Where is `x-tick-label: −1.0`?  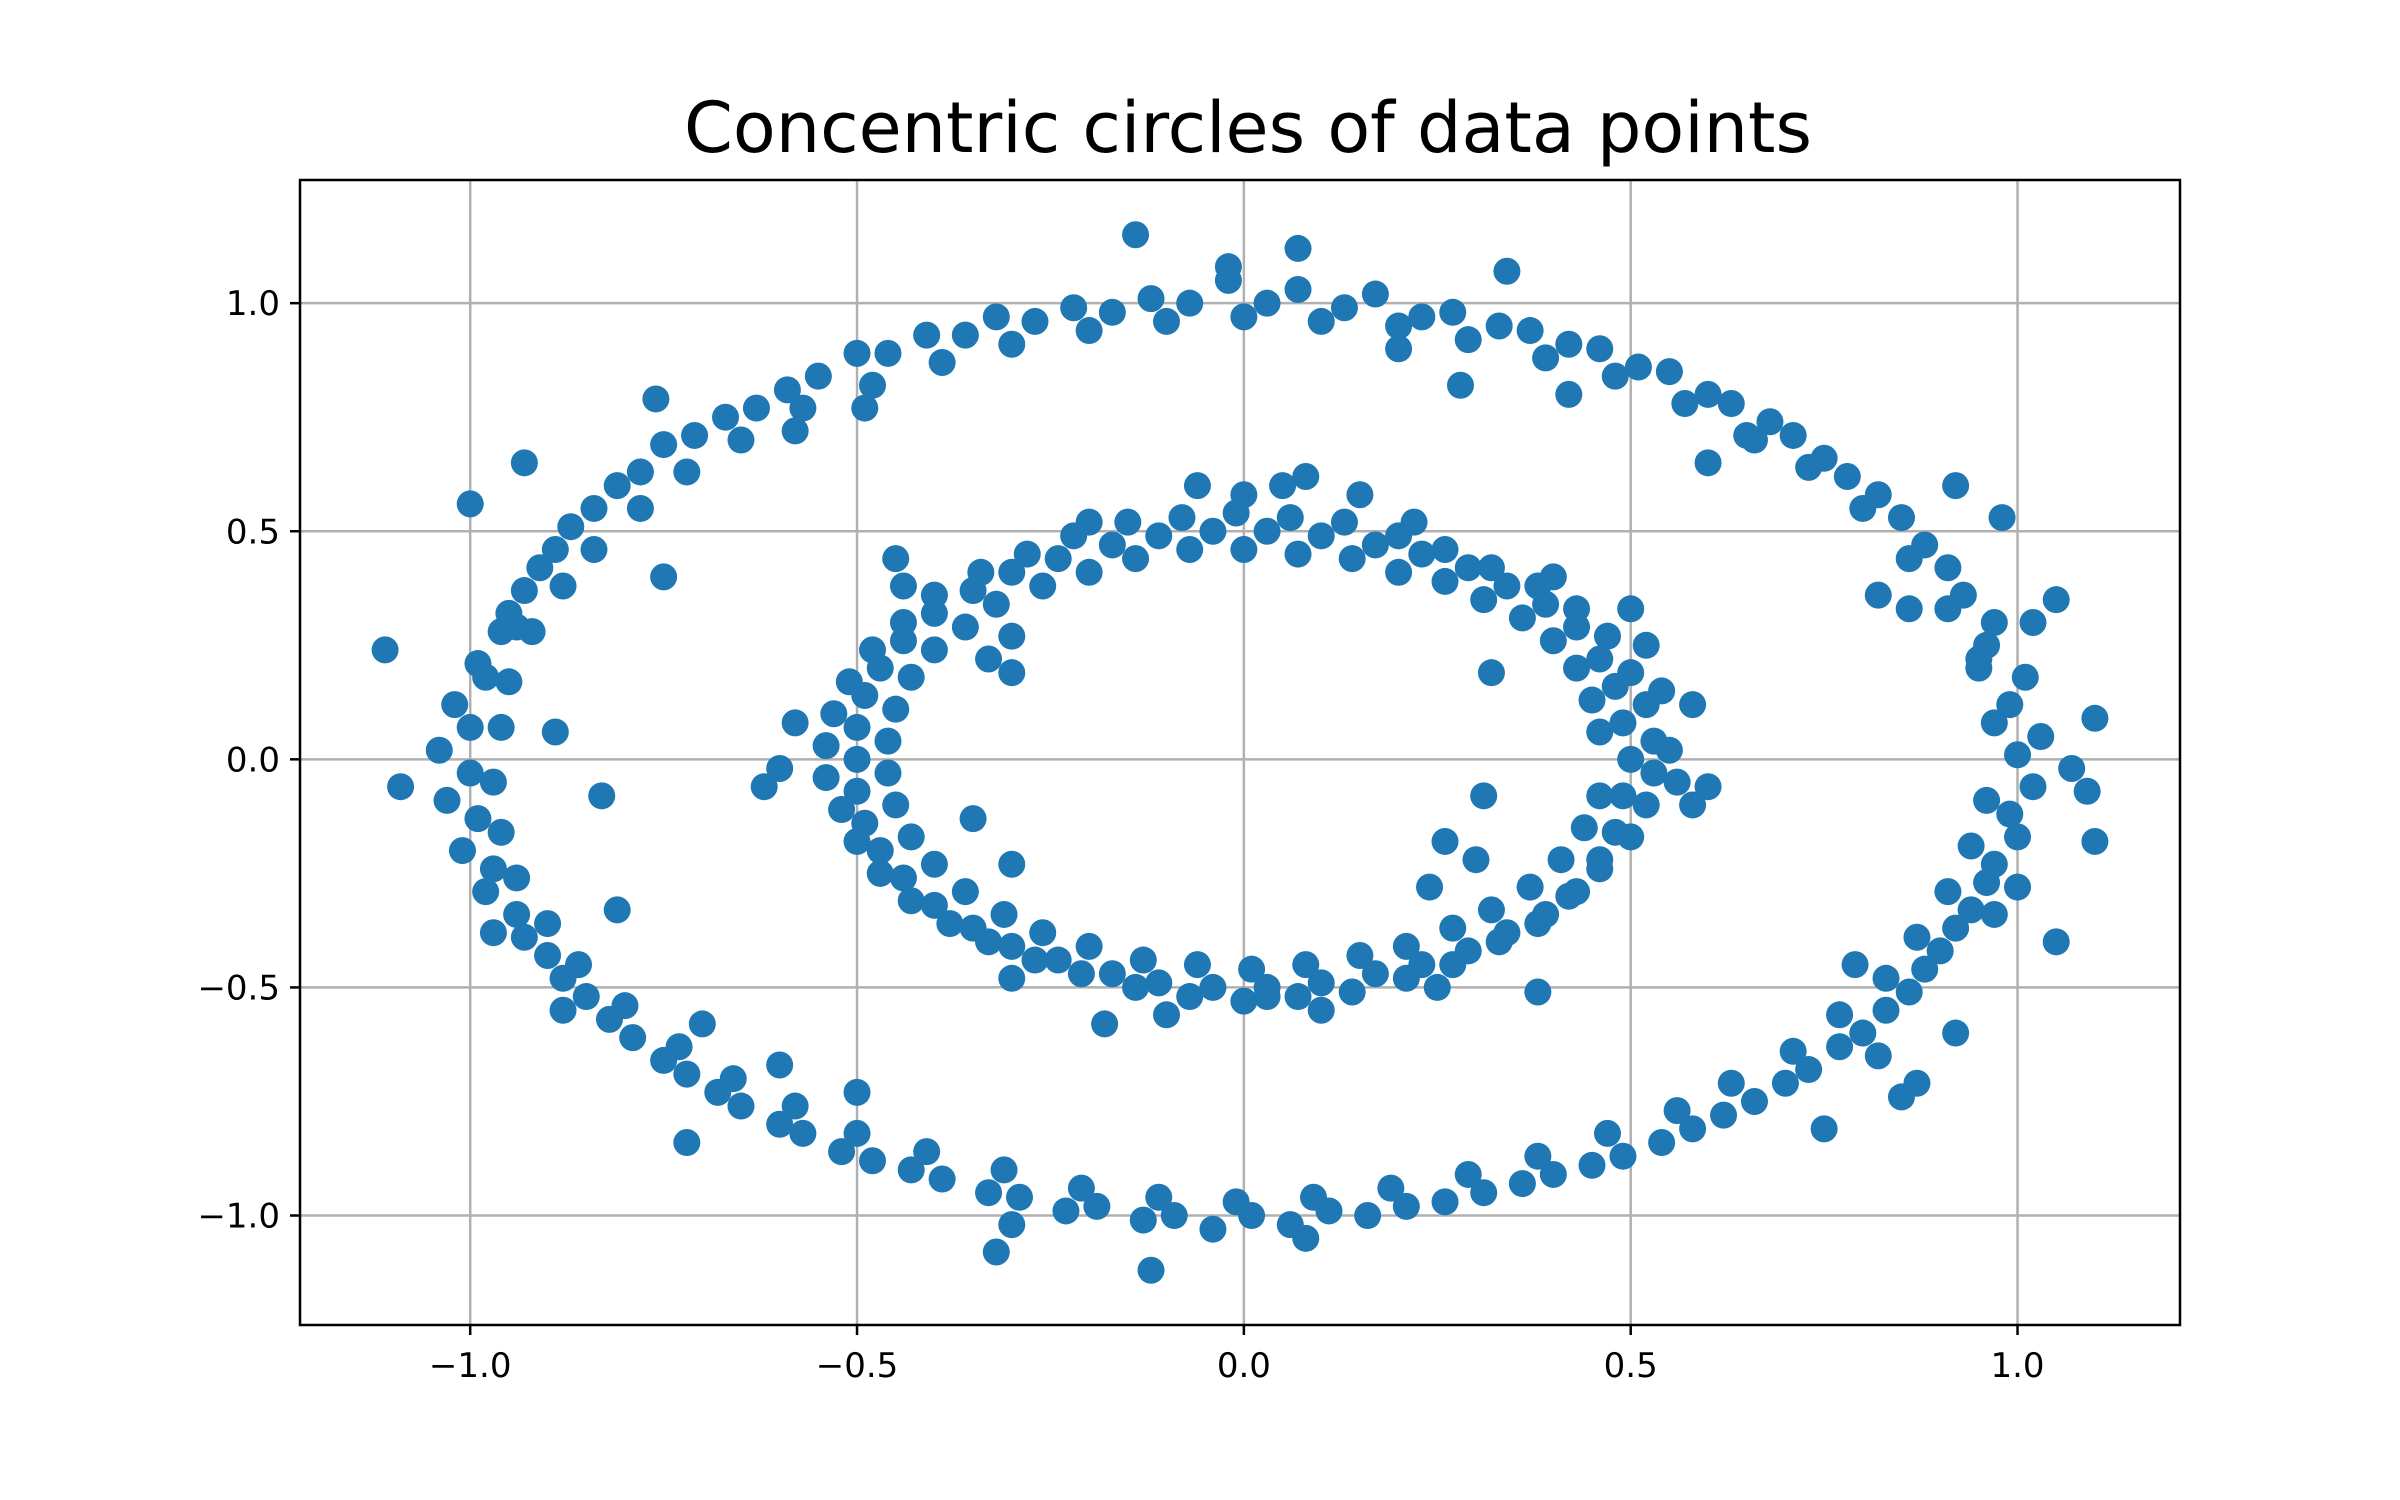
x-tick-label: −1.0 is located at coordinates (470, 1366).